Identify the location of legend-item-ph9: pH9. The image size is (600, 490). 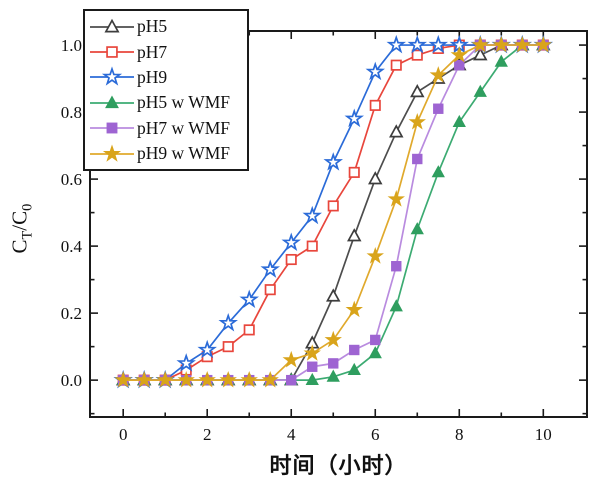
(168, 77).